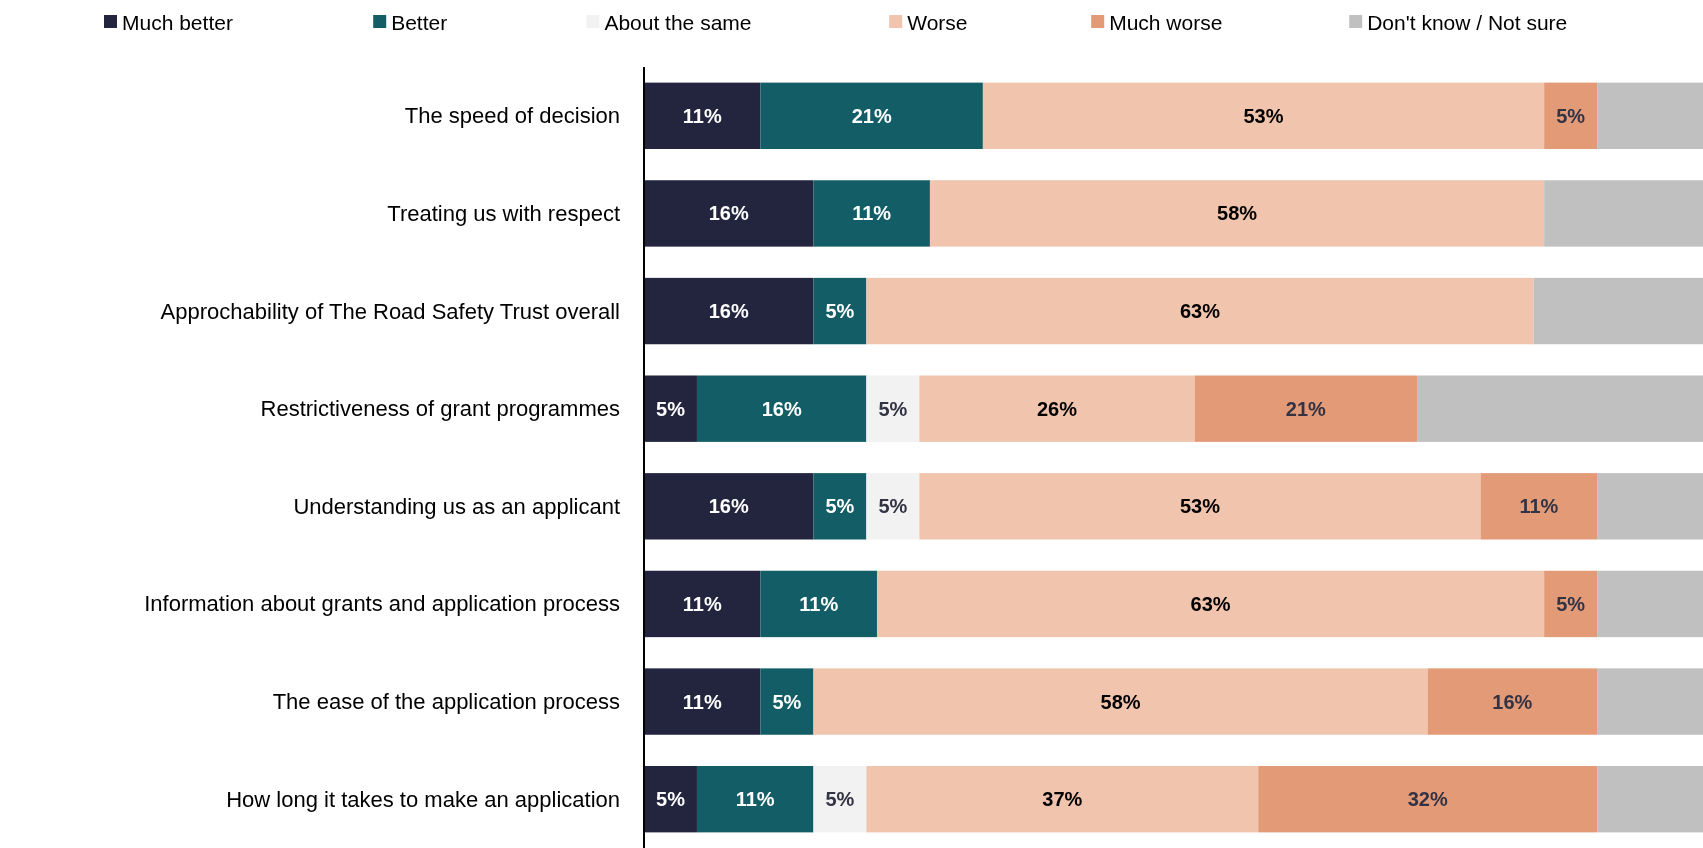  Describe the element at coordinates (390, 311) in the screenshot. I see `y-tick-label: Approchability of The Road Safety Trust overall` at that location.